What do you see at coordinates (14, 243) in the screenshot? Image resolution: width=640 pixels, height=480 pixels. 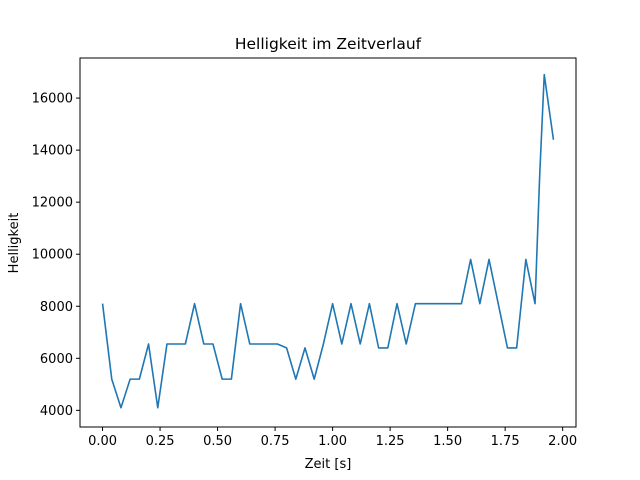 I see `y-axis-label: Helligkeit` at bounding box center [14, 243].